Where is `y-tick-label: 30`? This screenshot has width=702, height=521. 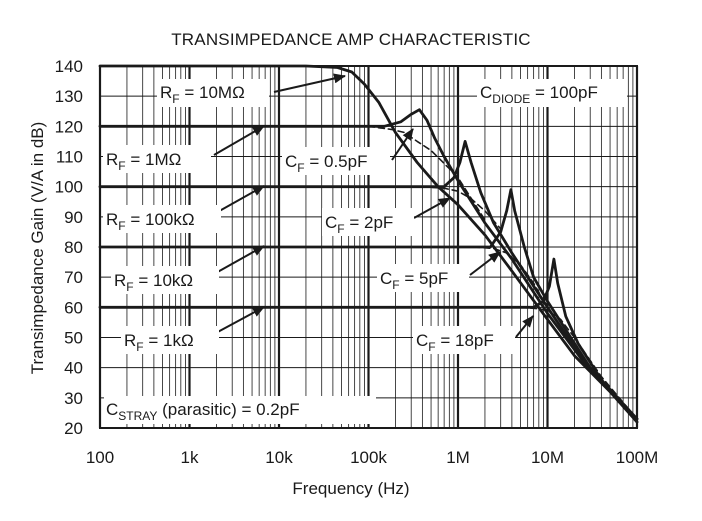 y-tick-label: 30 is located at coordinates (73, 398).